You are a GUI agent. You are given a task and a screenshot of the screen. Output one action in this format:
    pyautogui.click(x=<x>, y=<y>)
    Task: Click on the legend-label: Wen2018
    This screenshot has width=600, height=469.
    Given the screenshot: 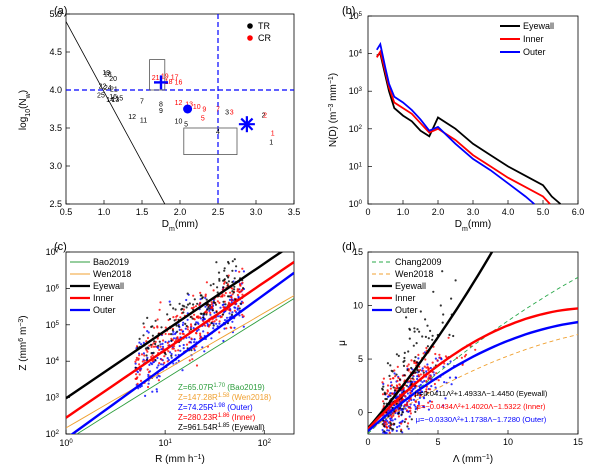 What is the action you would take?
    pyautogui.click(x=112, y=274)
    